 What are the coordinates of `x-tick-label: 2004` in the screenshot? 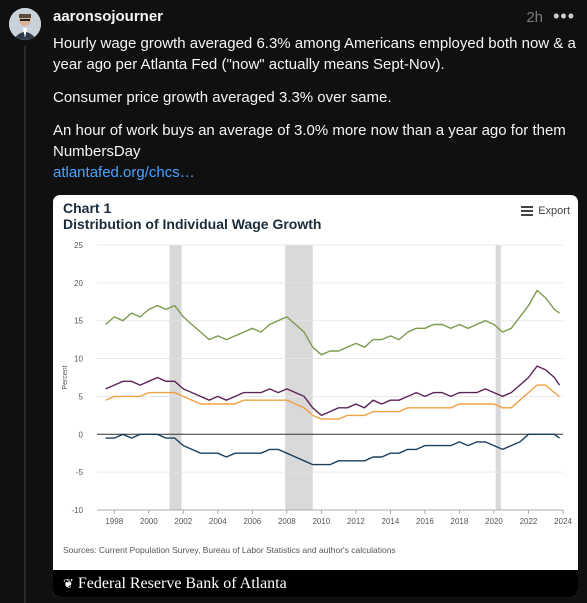 It's located at (218, 521).